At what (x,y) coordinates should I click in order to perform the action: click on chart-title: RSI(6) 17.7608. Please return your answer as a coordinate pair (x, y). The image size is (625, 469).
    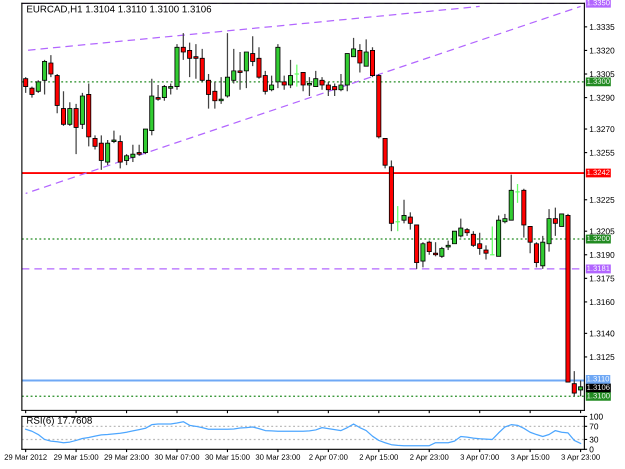
    Looking at the image, I should click on (59, 421).